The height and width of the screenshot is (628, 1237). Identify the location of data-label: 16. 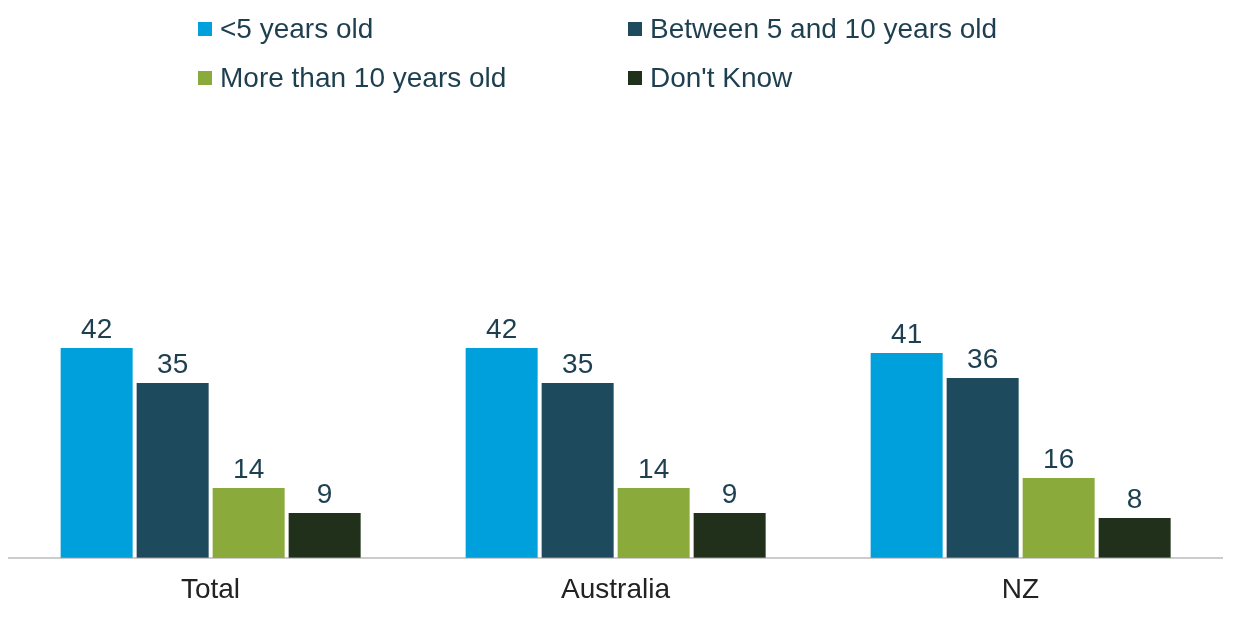
(1059, 458).